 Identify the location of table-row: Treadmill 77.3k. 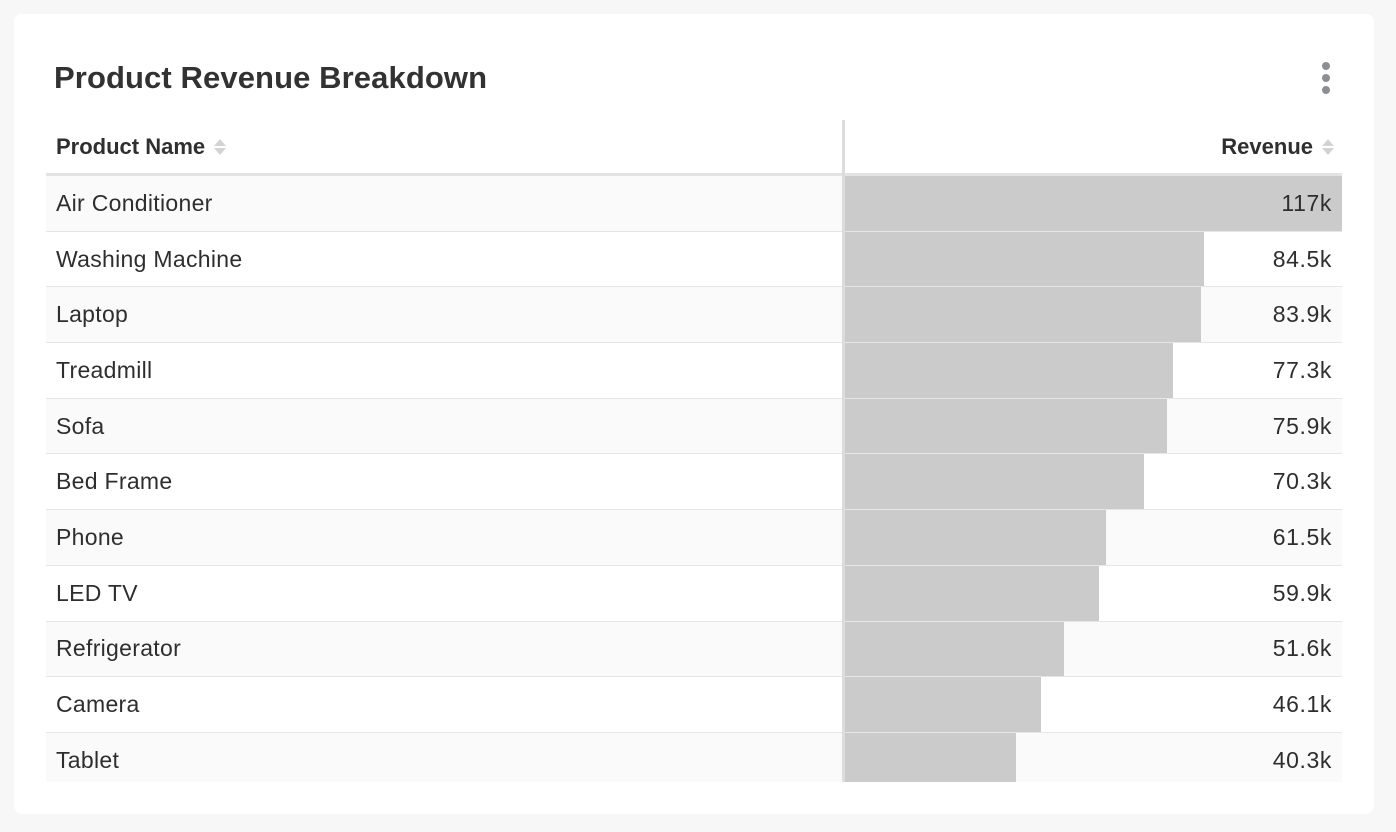
(694, 371).